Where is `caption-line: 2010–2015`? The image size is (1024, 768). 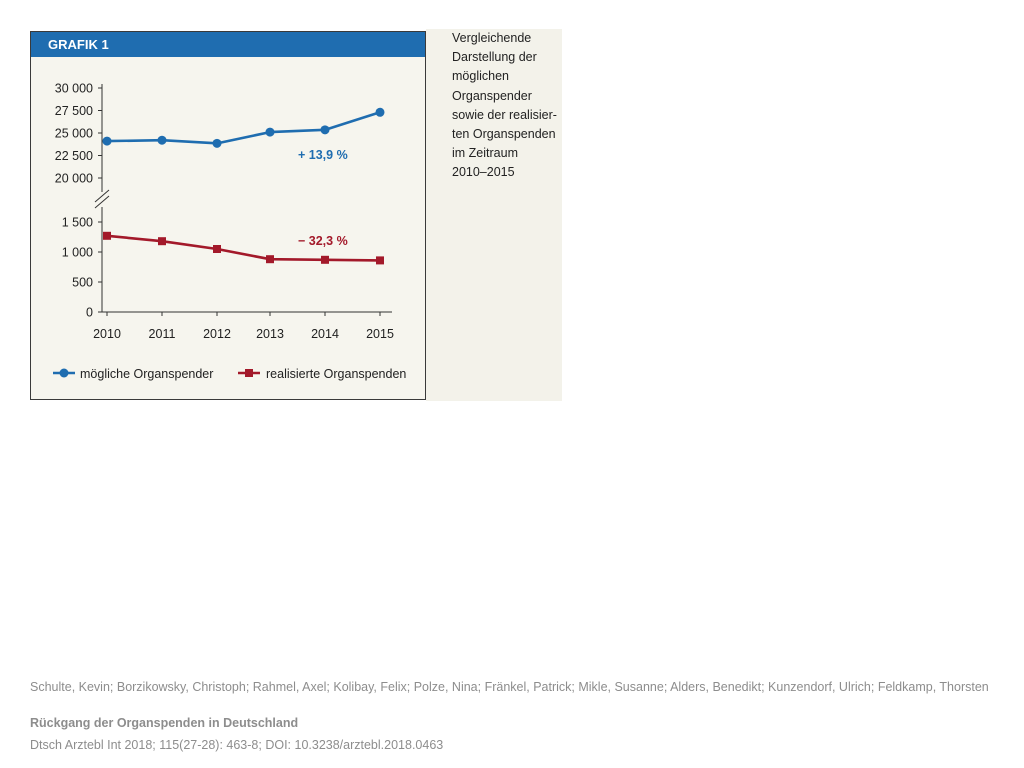 caption-line: 2010–2015 is located at coordinates (483, 172).